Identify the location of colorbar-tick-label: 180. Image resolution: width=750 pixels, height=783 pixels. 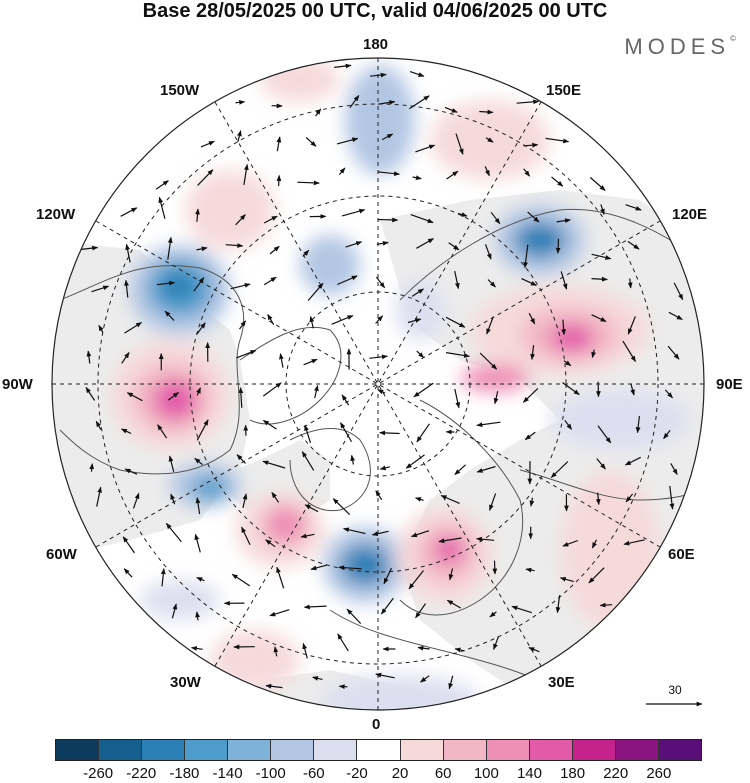
(573, 773).